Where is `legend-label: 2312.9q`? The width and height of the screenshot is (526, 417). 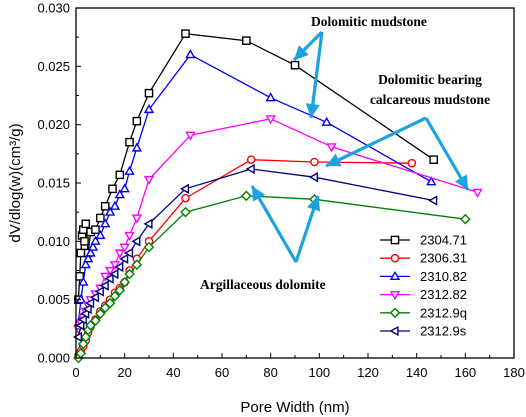 legend-label: 2312.9q is located at coordinates (443, 312).